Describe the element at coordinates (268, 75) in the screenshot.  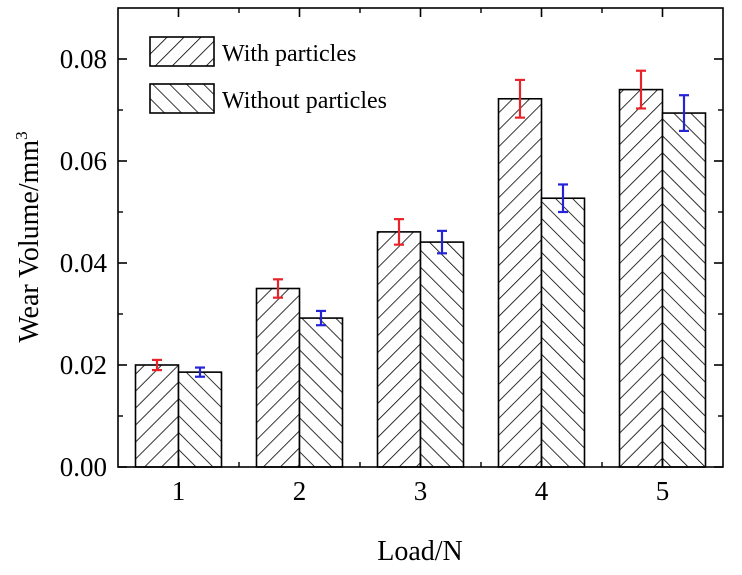
I see `legend: With particles Without particles` at that location.